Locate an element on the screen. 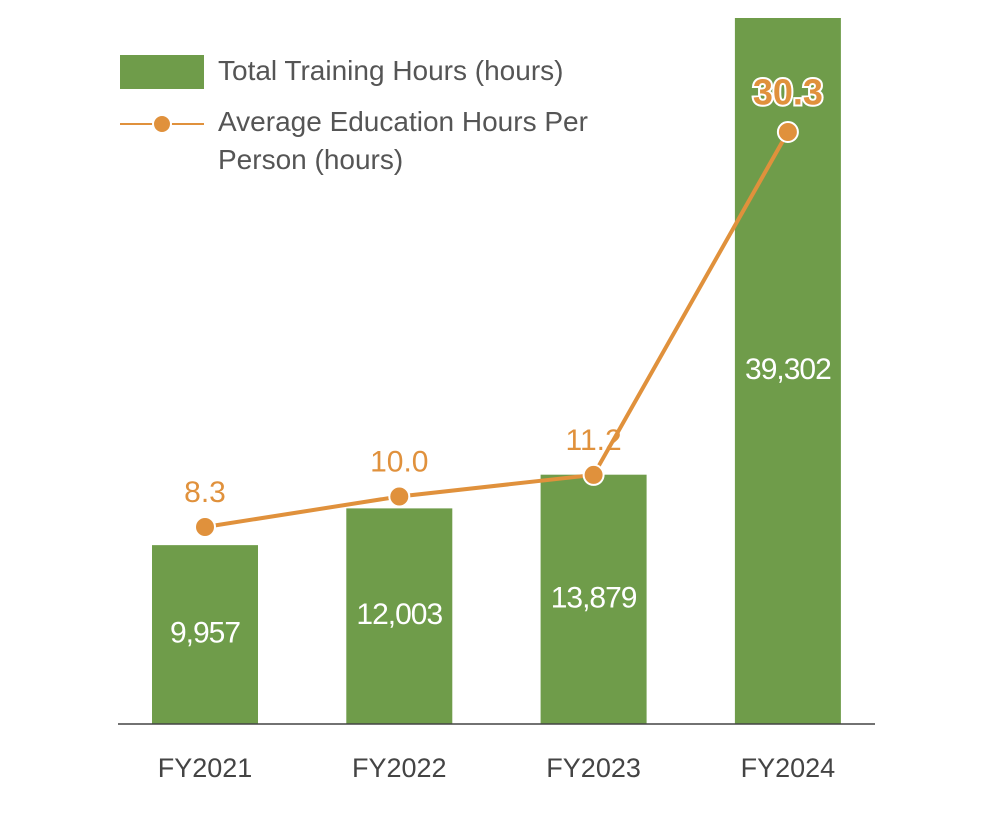  line-value-label: 8.3 is located at coordinates (205, 492).